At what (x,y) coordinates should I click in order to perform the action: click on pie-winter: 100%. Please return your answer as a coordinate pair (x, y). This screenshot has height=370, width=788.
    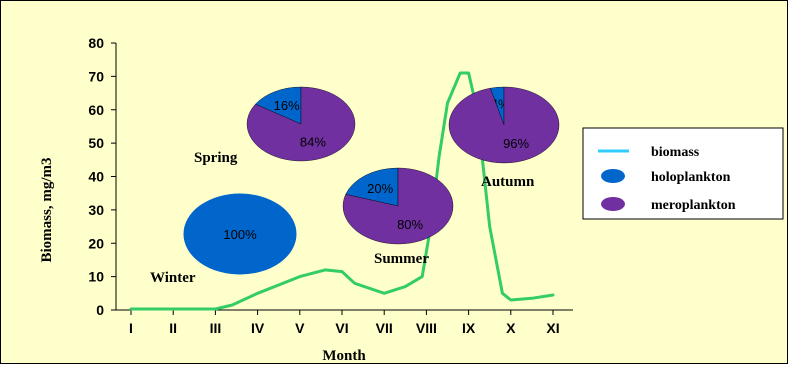
    Looking at the image, I should click on (240, 234).